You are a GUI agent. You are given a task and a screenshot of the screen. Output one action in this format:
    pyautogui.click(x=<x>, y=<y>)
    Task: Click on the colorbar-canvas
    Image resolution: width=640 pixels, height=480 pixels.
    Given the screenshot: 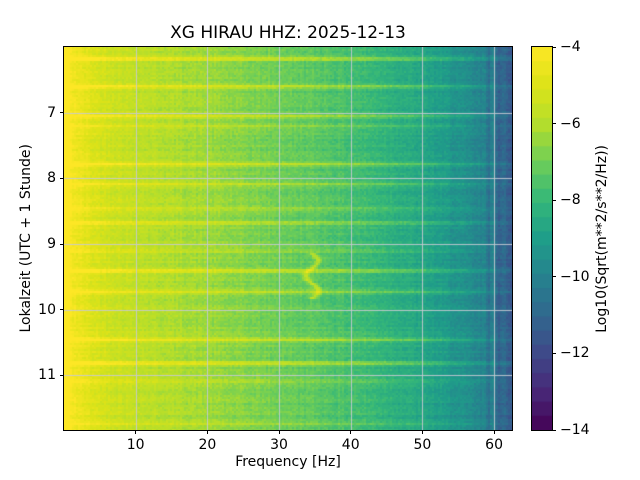 What is the action you would take?
    pyautogui.click(x=542, y=238)
    